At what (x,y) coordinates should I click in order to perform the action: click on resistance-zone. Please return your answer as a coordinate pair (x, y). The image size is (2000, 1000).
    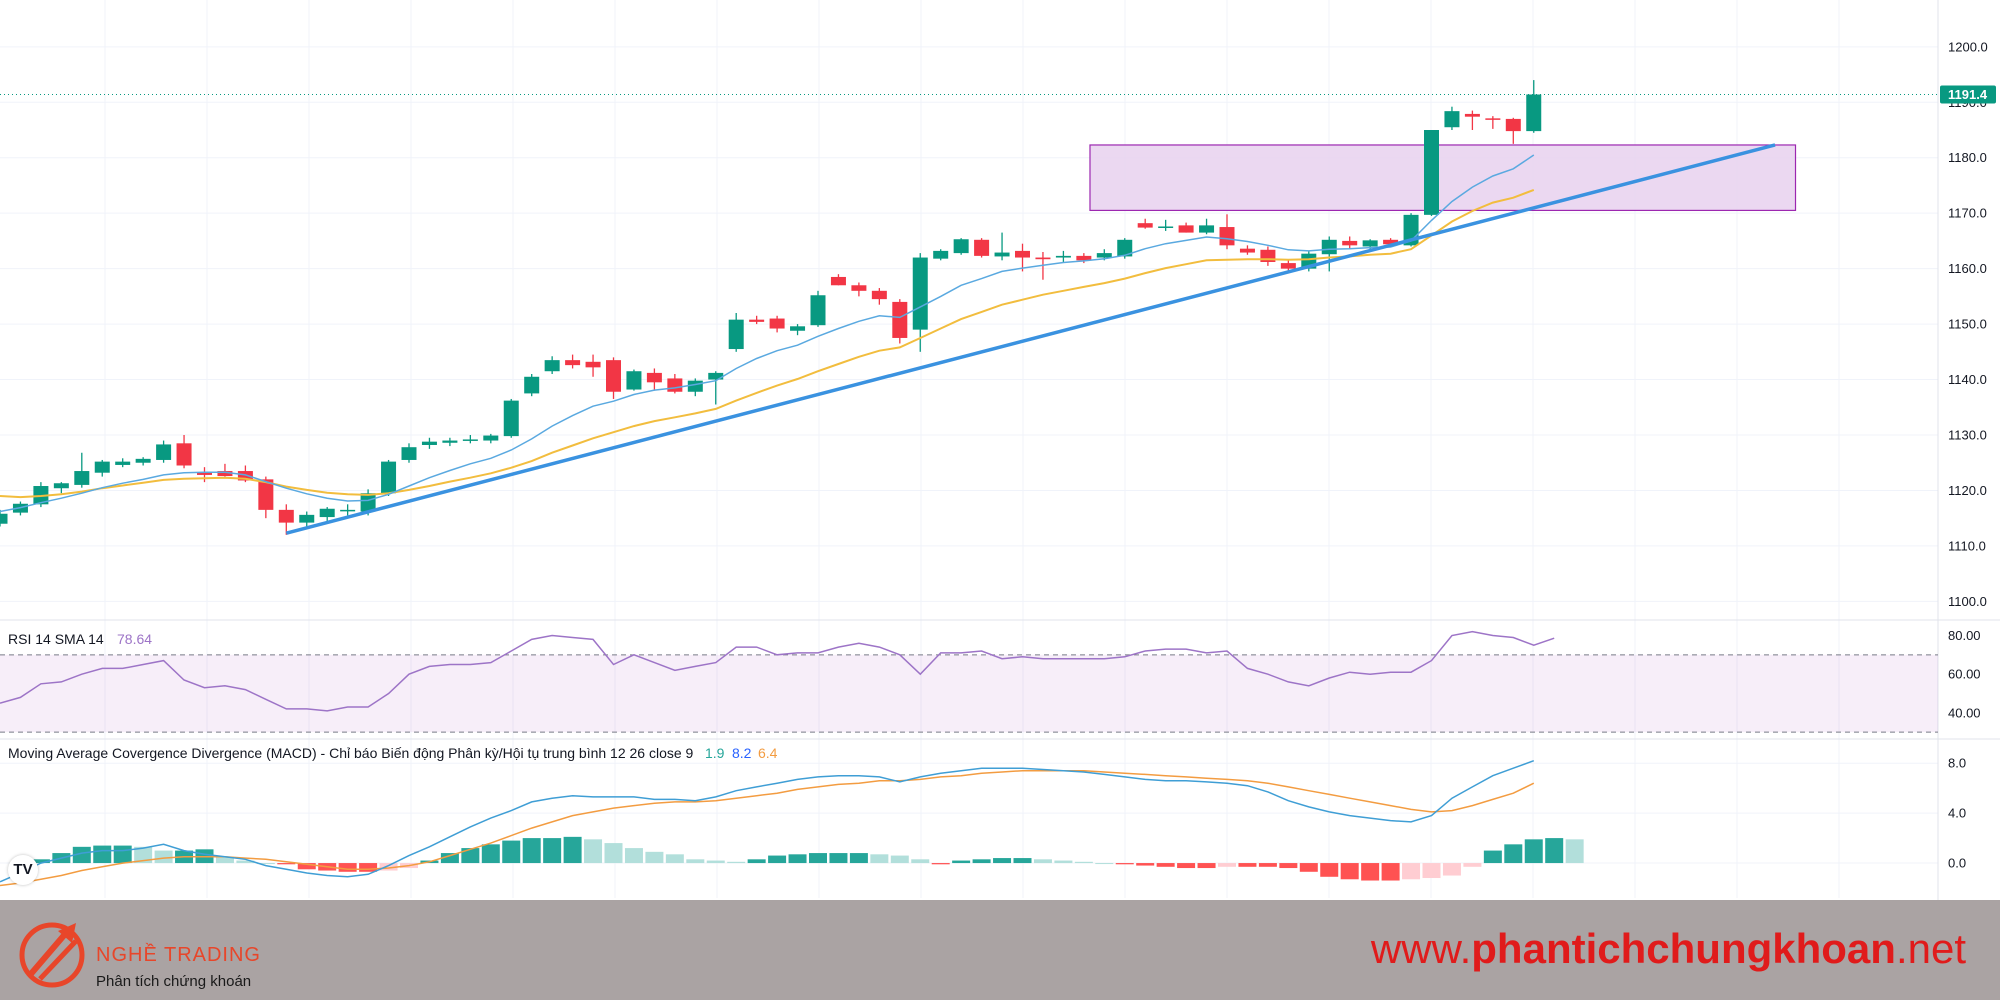
    Looking at the image, I should click on (1443, 178).